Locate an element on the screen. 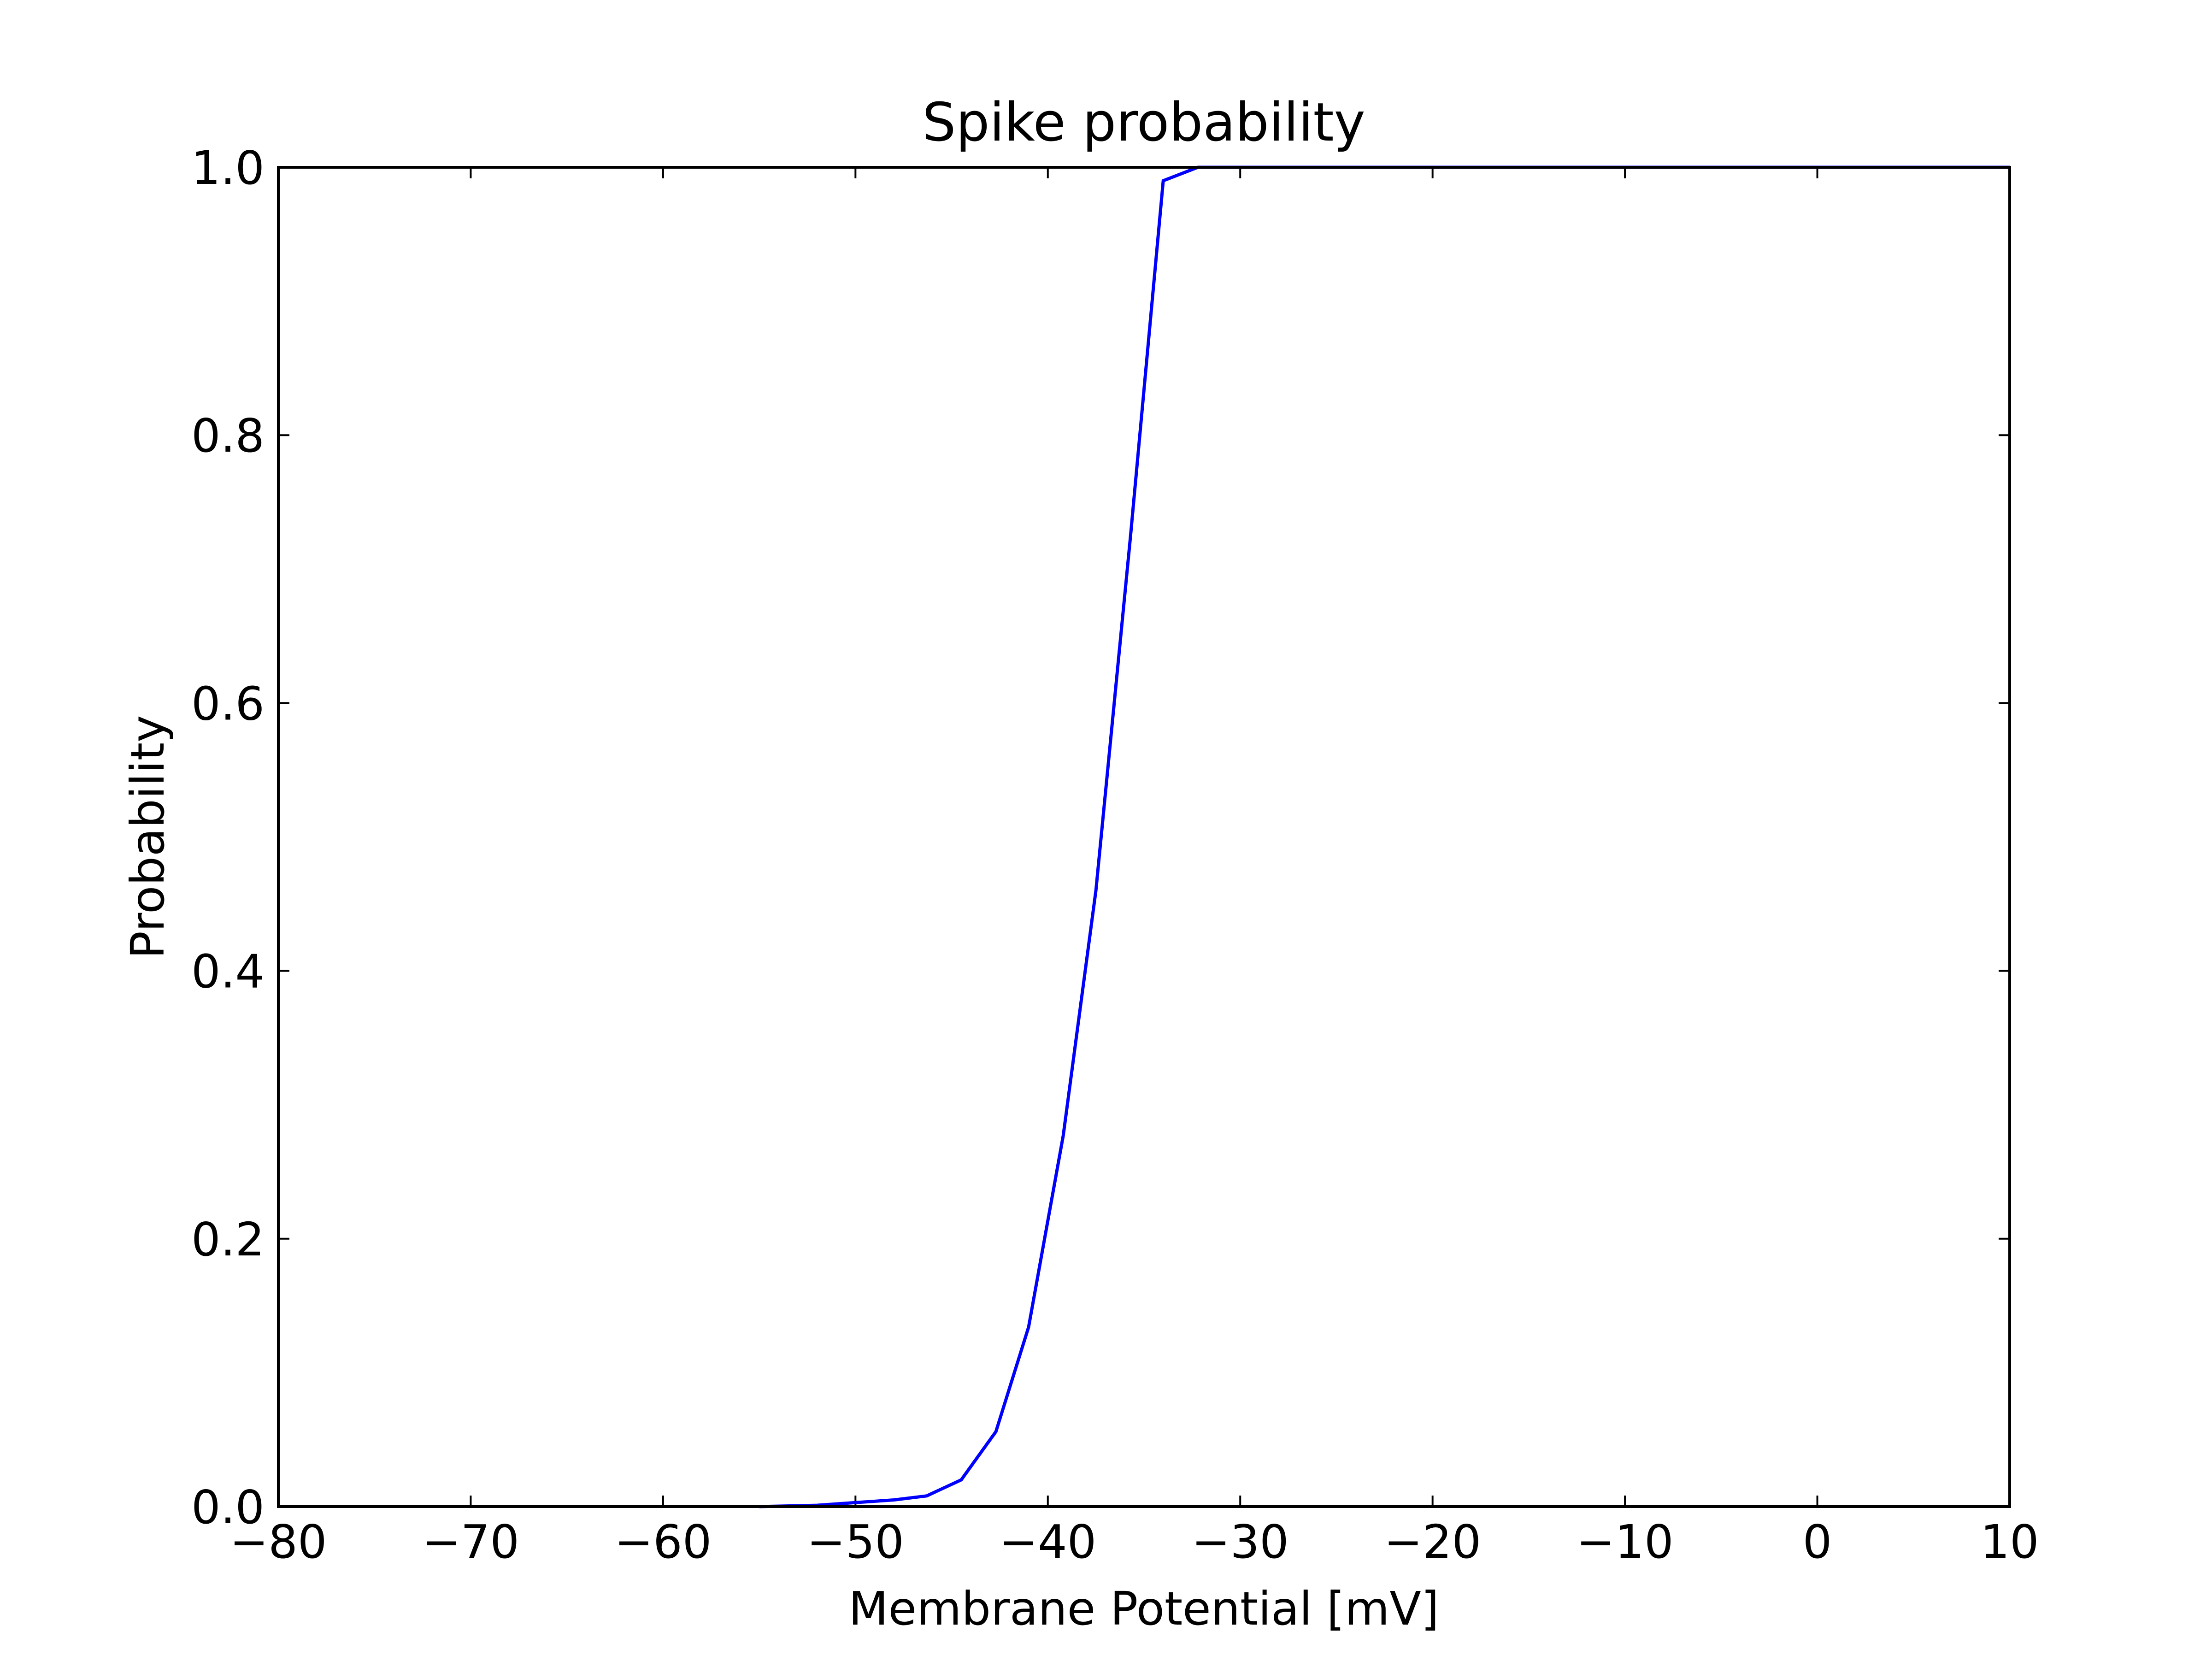  y-axis-label: Probability is located at coordinates (148, 837).